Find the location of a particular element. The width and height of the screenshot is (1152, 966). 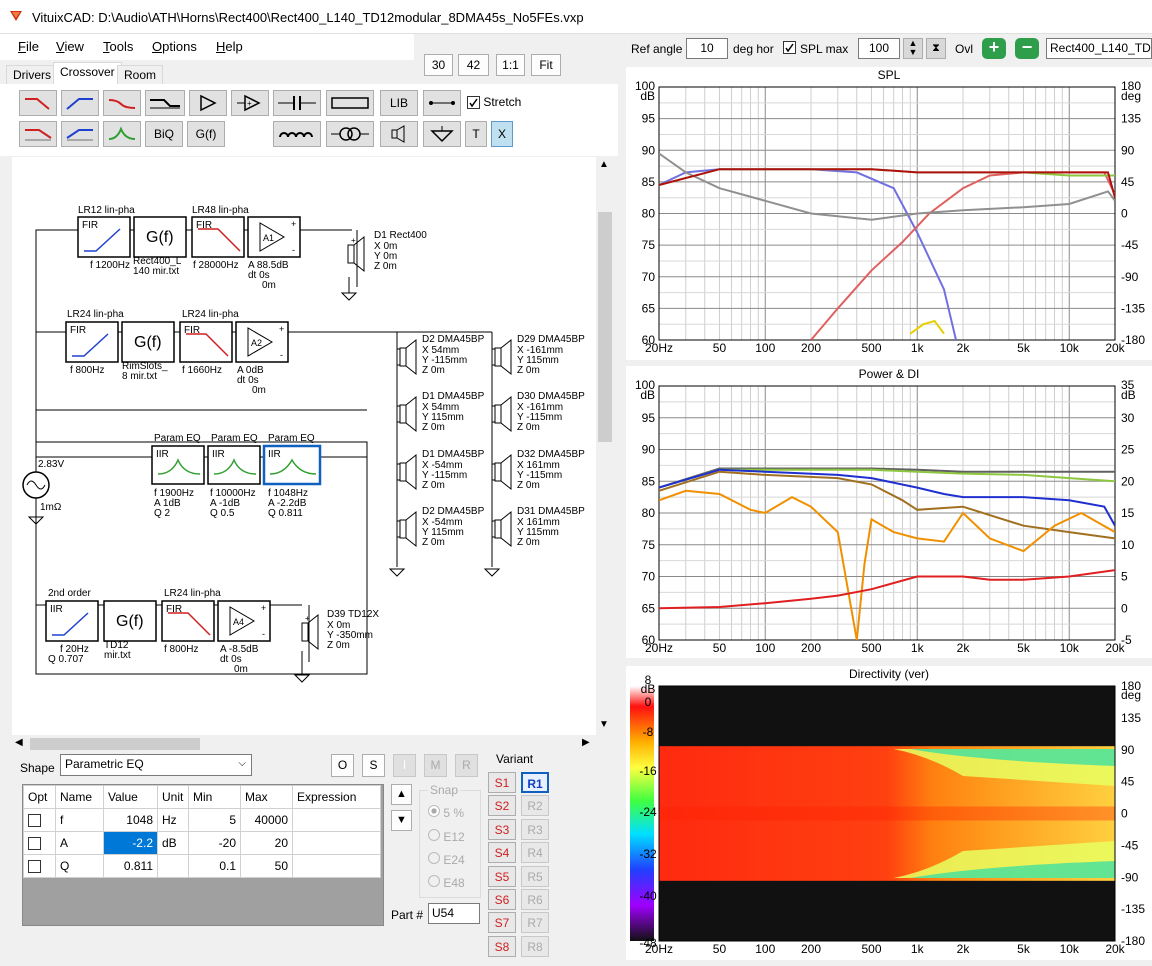

lowpass2-tool is located at coordinates (38, 134).